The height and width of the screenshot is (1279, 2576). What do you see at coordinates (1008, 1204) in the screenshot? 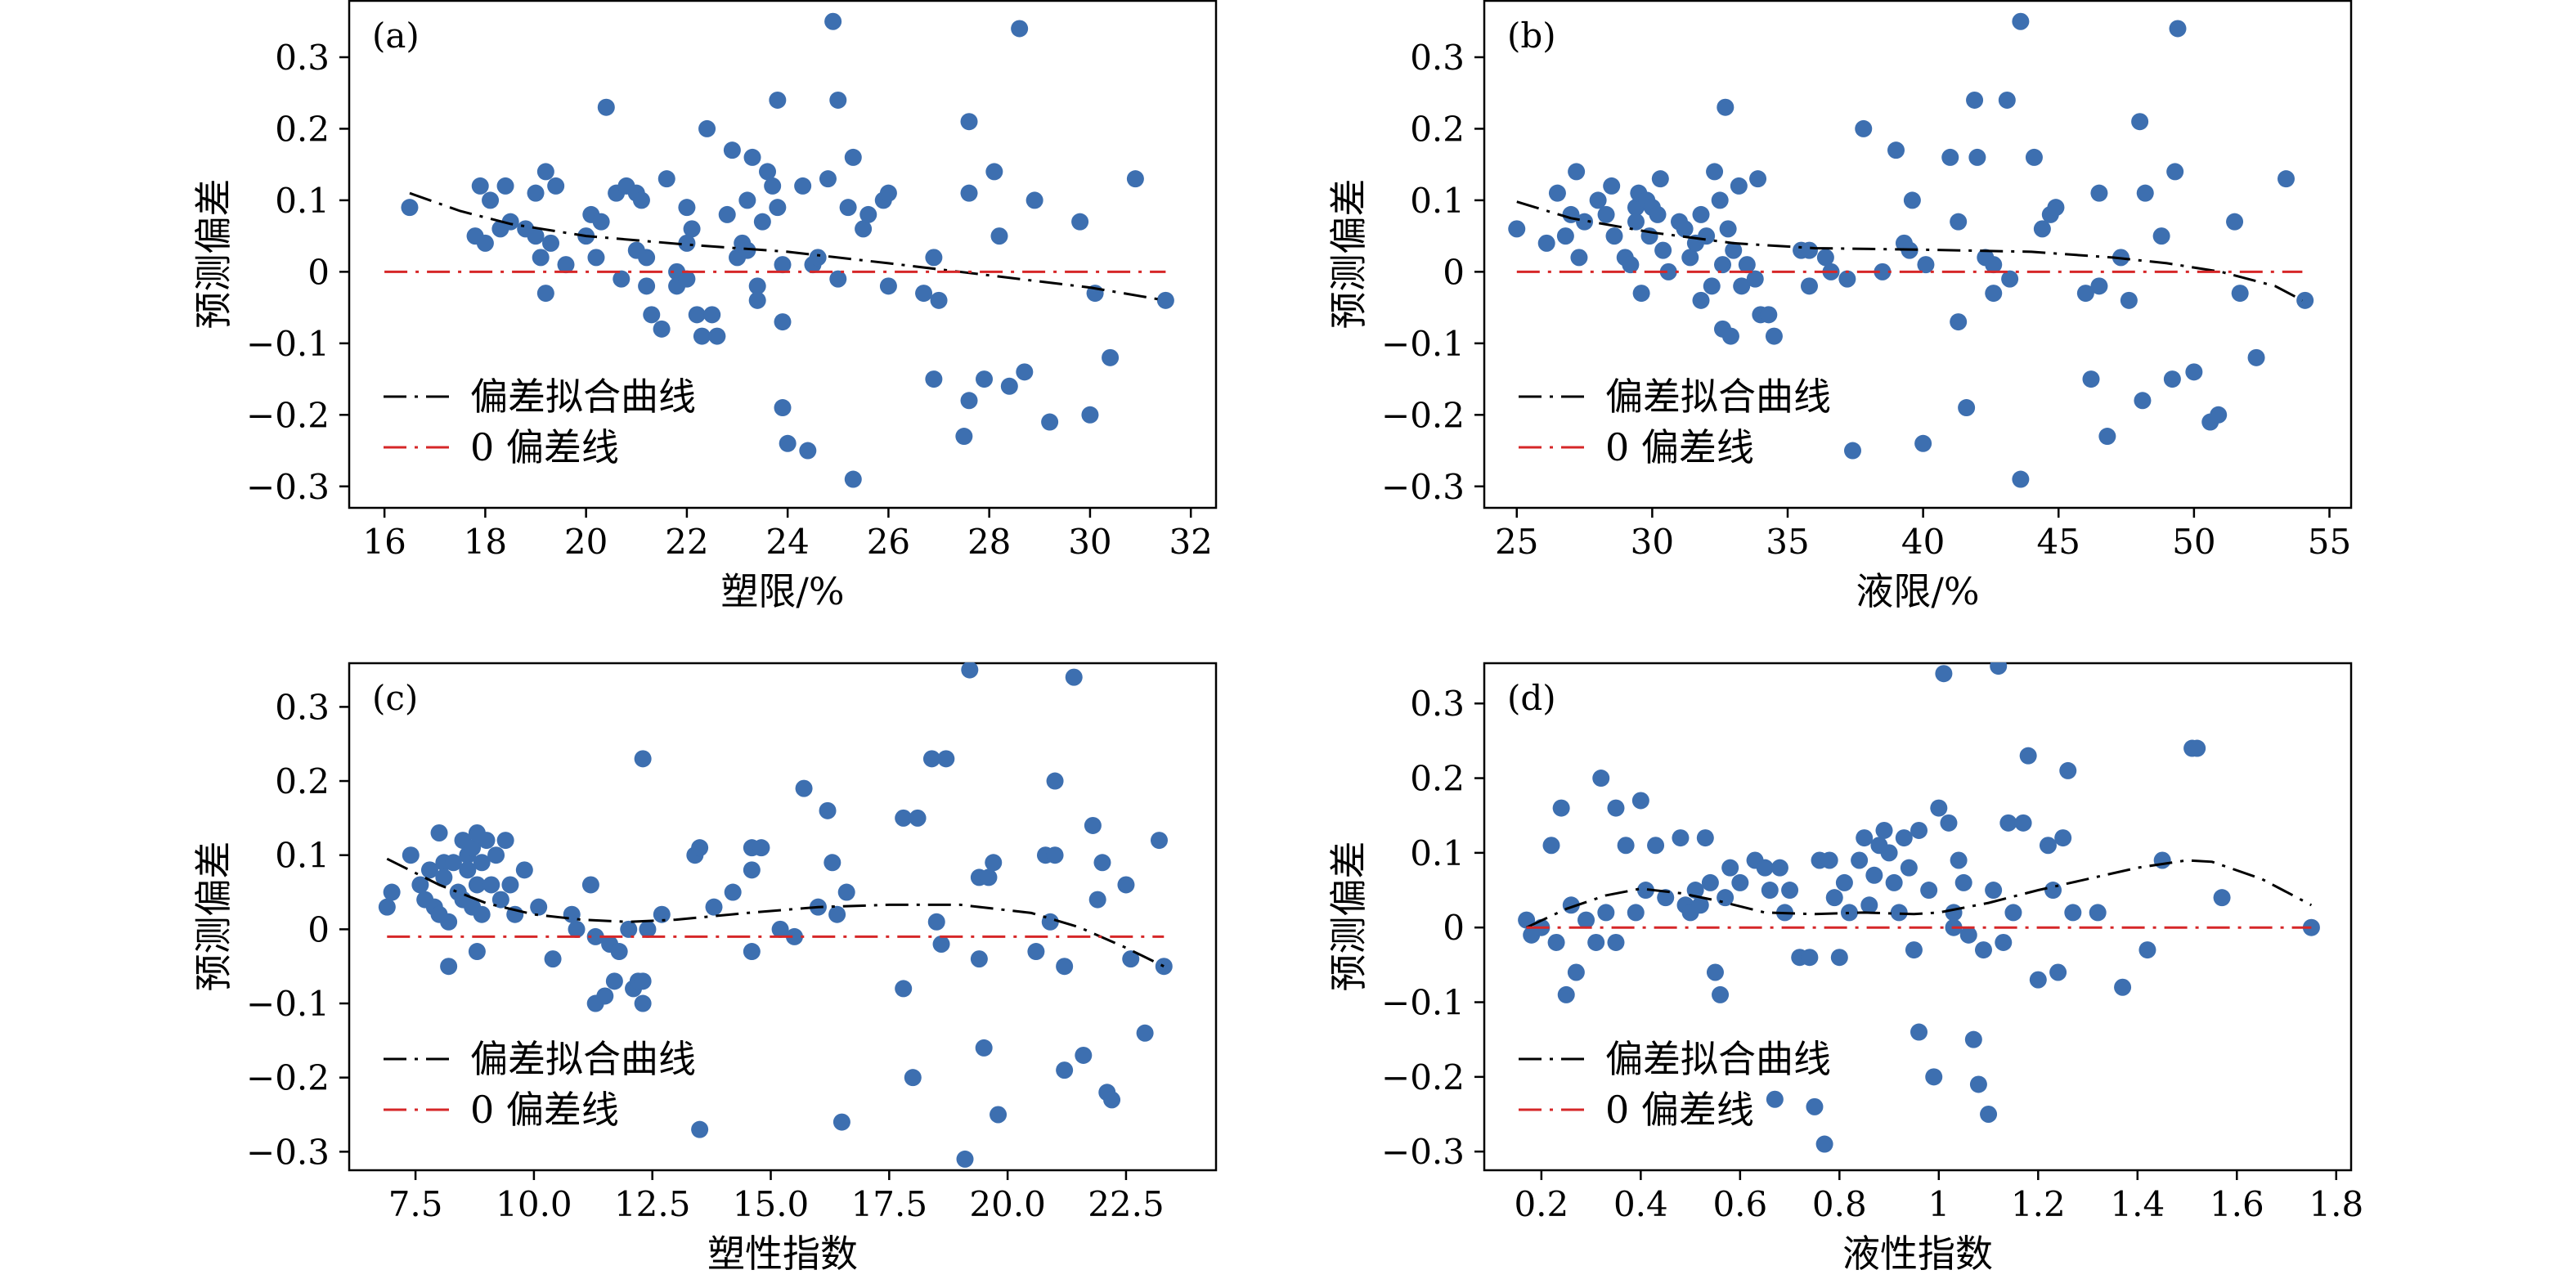
I see `x-tick-label: 20.0` at bounding box center [1008, 1204].